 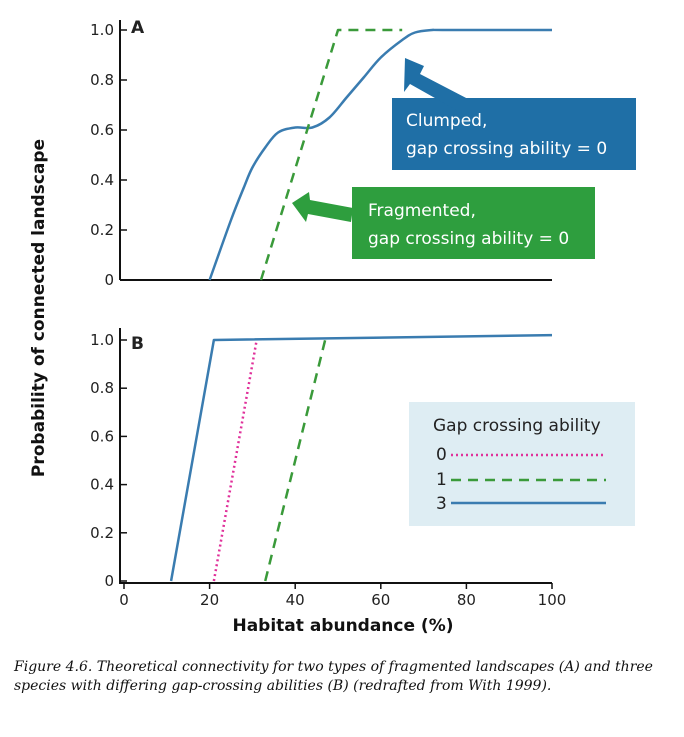 What do you see at coordinates (109, 280) in the screenshot?
I see `panel-a-y-tick-label: 0` at bounding box center [109, 280].